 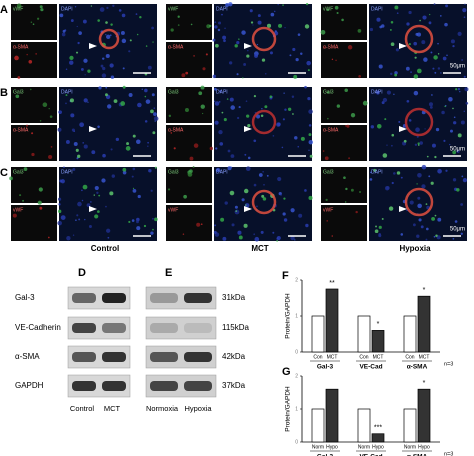 I want to click on protein-label: VE-Cadherin, so click(x=38, y=327).